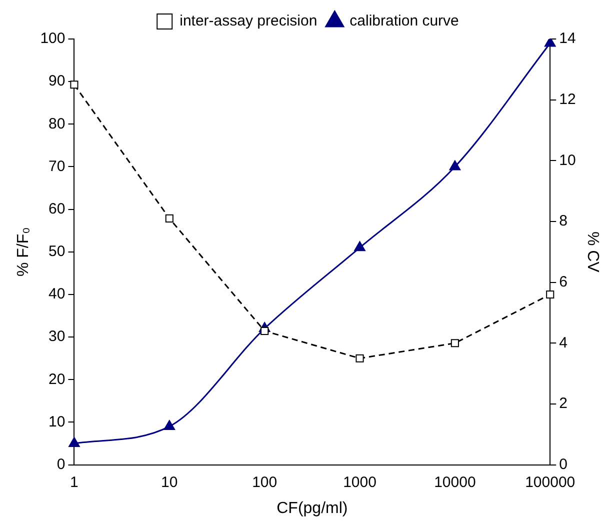  Describe the element at coordinates (567, 39) in the screenshot. I see `y2-tick-label: 14` at that location.